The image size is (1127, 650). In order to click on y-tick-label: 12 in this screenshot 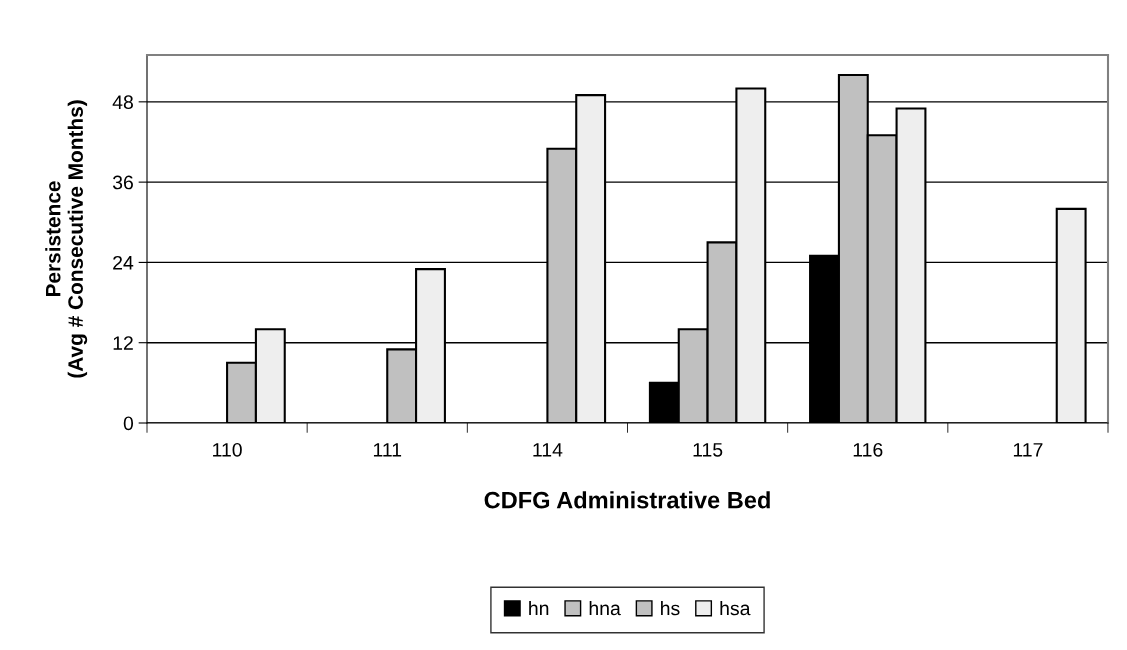, I will do `click(123, 343)`.